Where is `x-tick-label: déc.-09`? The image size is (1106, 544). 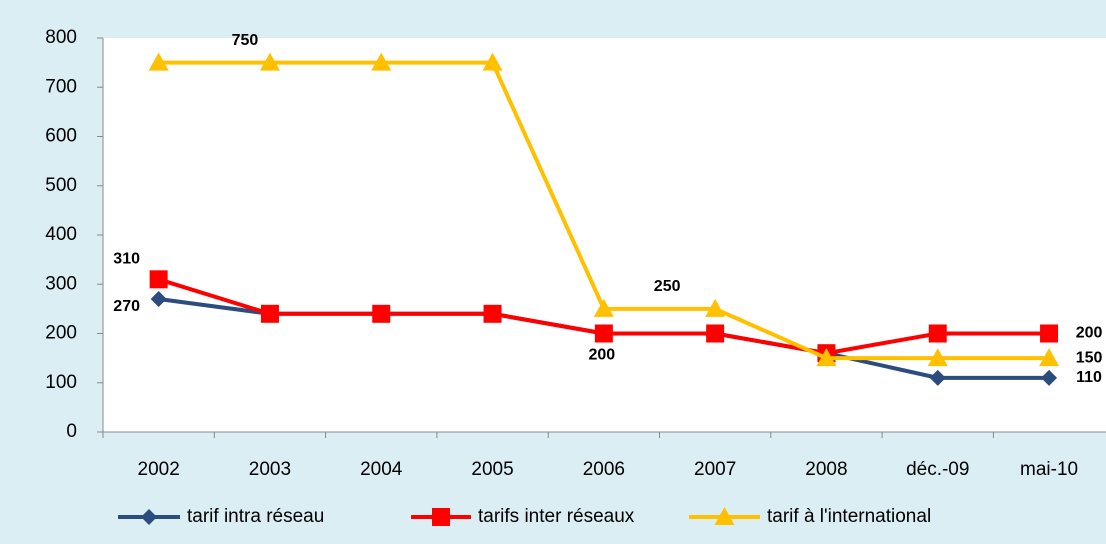
x-tick-label: déc.-09 is located at coordinates (937, 469).